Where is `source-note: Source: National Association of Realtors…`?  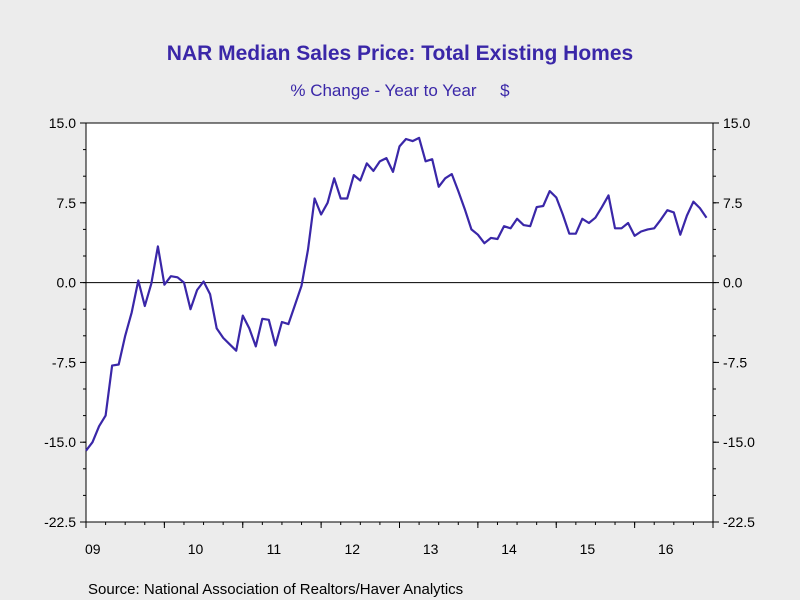 source-note: Source: National Association of Realtors… is located at coordinates (275, 589).